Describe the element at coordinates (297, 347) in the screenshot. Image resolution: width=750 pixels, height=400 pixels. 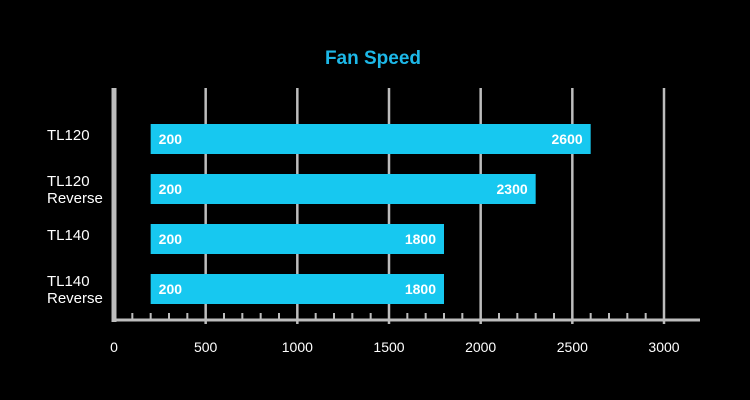
I see `x-tick-label-1000: 1000` at that location.